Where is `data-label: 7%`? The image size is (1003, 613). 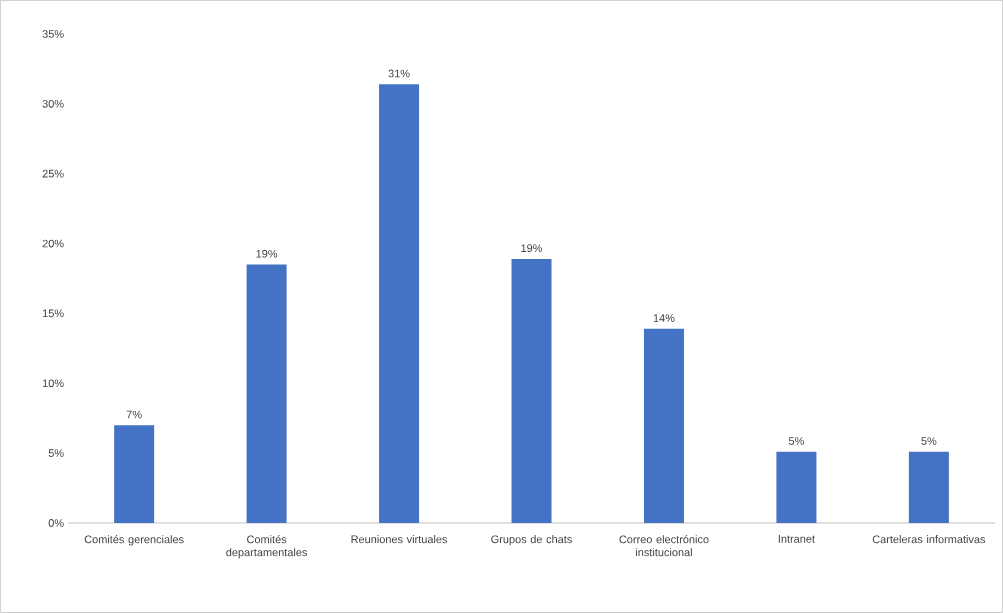
data-label: 7% is located at coordinates (134, 414).